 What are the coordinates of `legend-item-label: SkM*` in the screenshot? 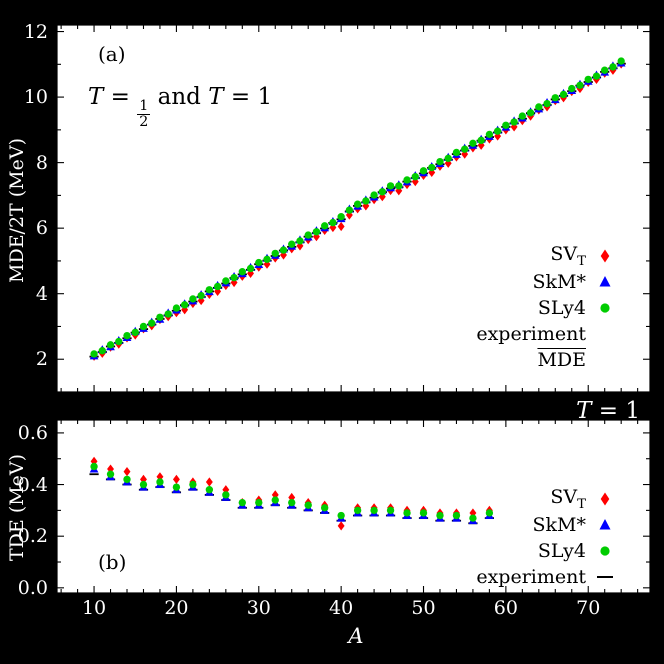 It's located at (559, 525).